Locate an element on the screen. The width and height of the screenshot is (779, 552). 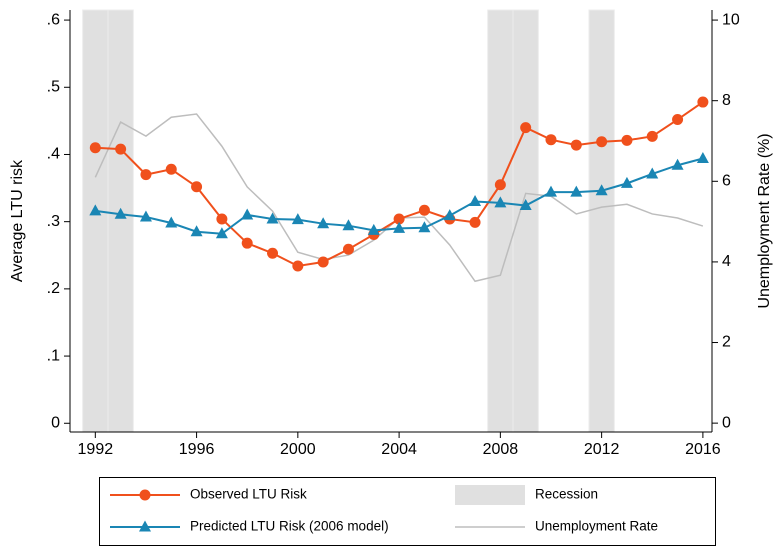
y-tick-label: 0 is located at coordinates (55, 422).